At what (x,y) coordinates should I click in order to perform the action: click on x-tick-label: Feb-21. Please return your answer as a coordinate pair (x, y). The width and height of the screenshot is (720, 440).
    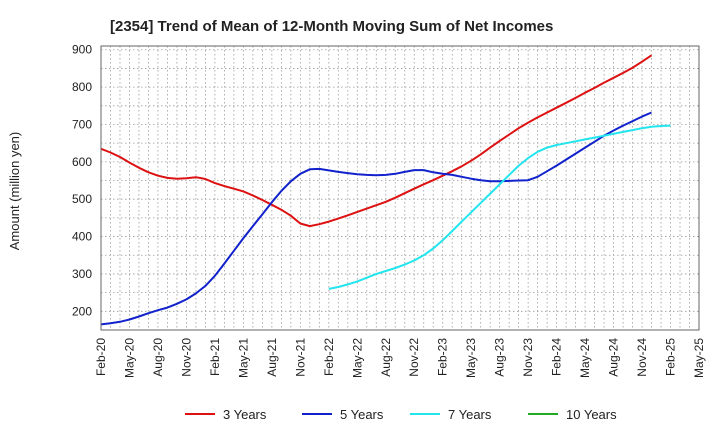
    Looking at the image, I should click on (215, 357).